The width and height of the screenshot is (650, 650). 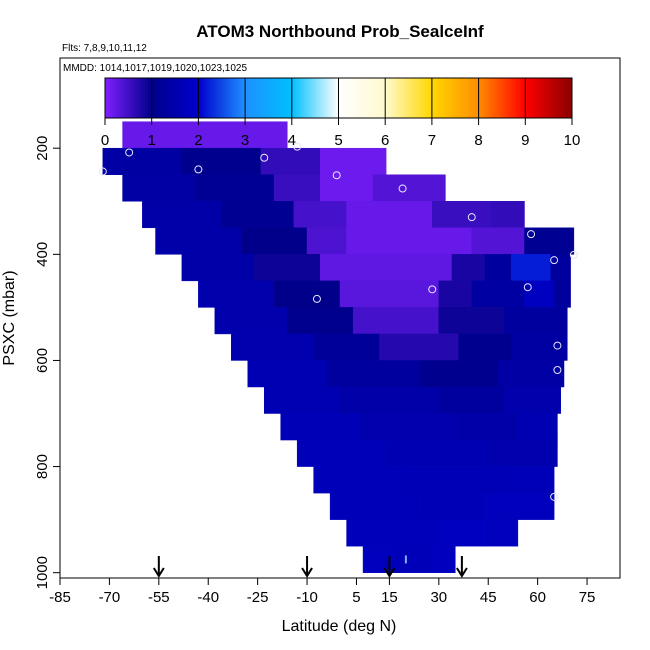 What do you see at coordinates (432, 140) in the screenshot?
I see `colorbar-tick-label: 7` at bounding box center [432, 140].